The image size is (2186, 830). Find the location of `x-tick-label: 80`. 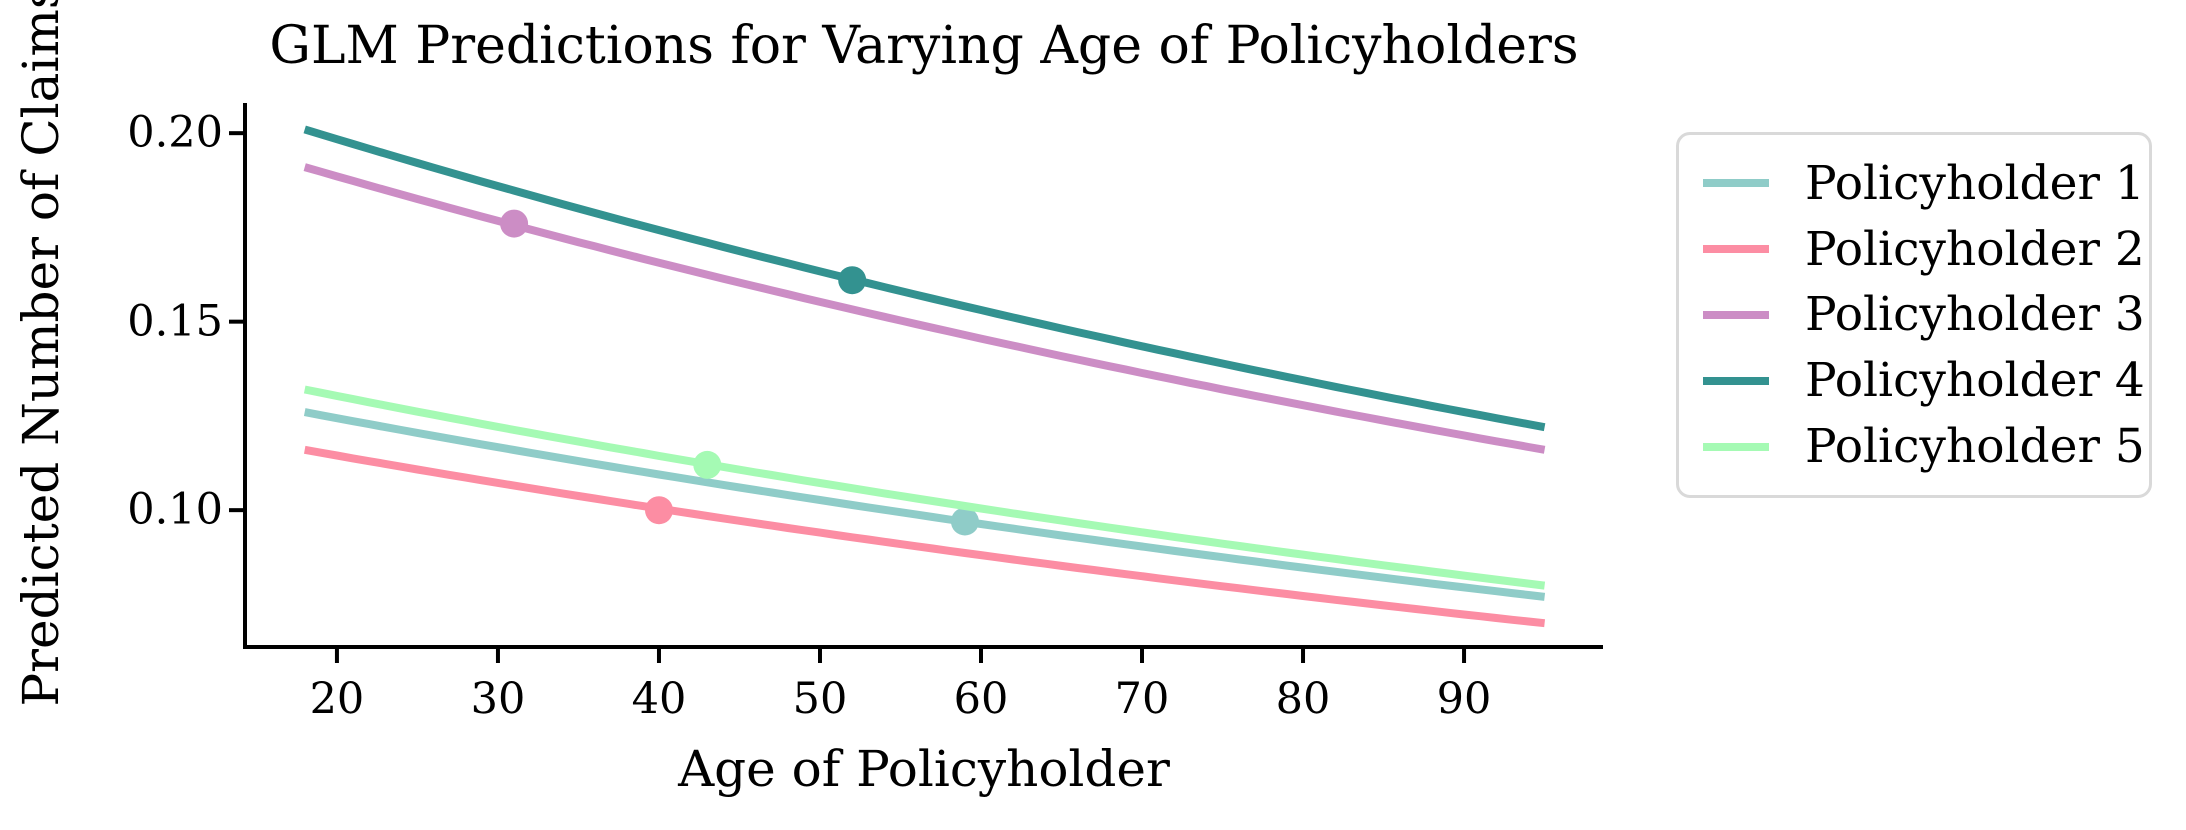

x-tick-label: 80 is located at coordinates (1303, 699).